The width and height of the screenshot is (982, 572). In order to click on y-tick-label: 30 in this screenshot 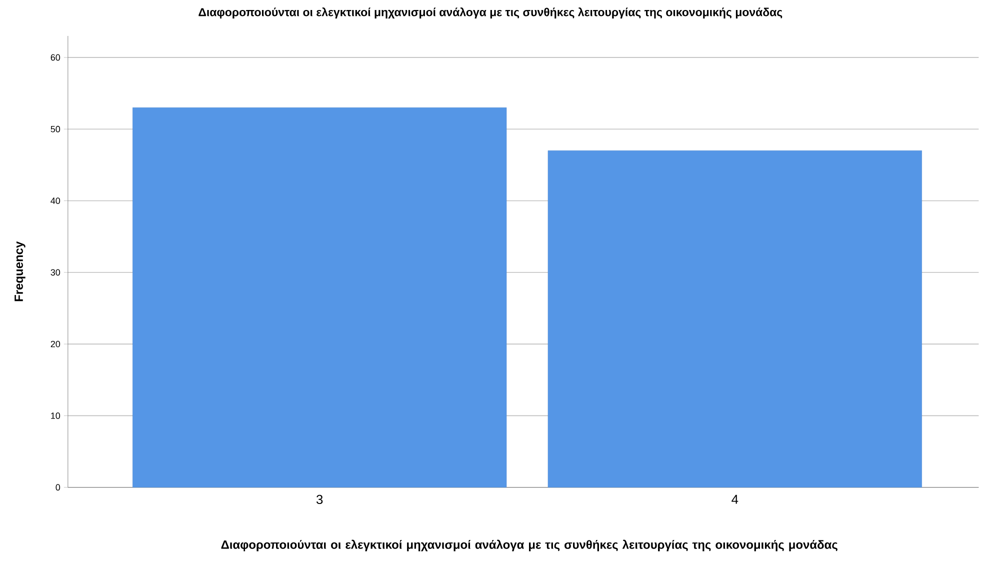, I will do `click(55, 272)`.